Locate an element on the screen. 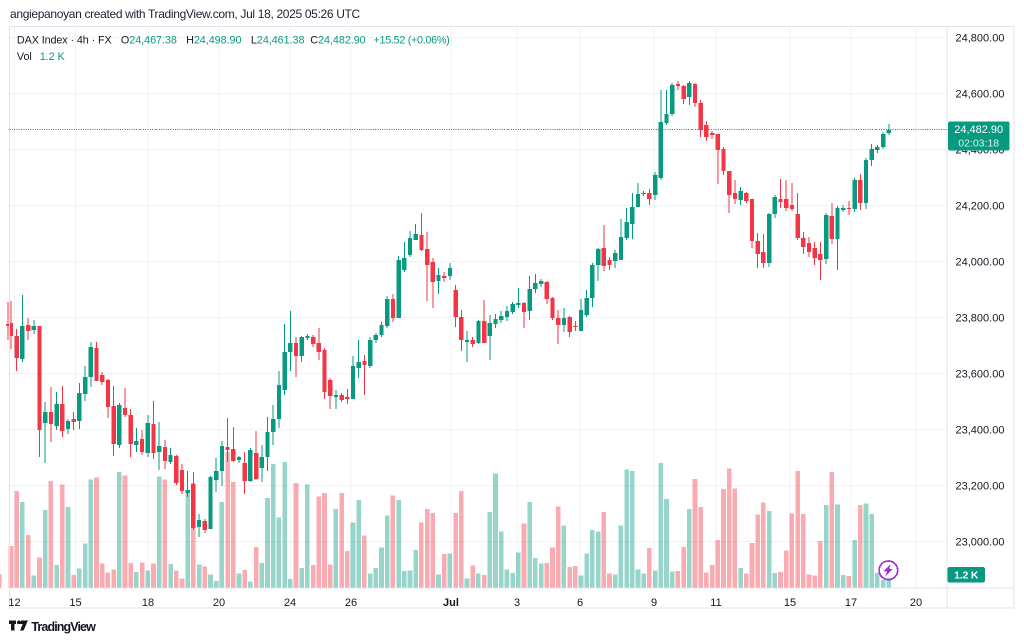  svg-text: 24,600.00 is located at coordinates (980, 94).